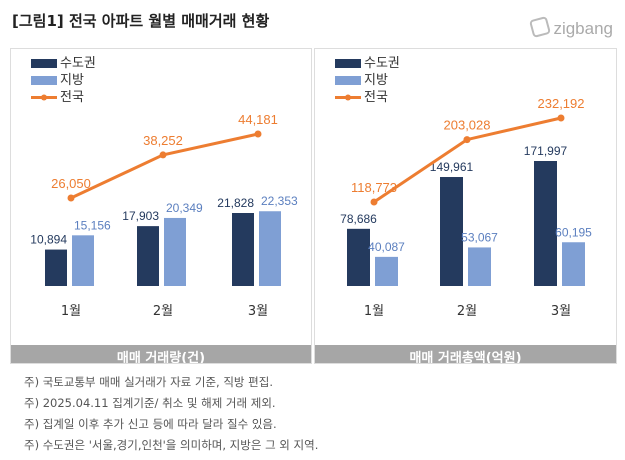 This screenshot has width=625, height=460. I want to click on footnote: 주) 수도권은 '서울,경기,인천'을 의미하며, 지방은 그 외 지역., so click(171, 445).